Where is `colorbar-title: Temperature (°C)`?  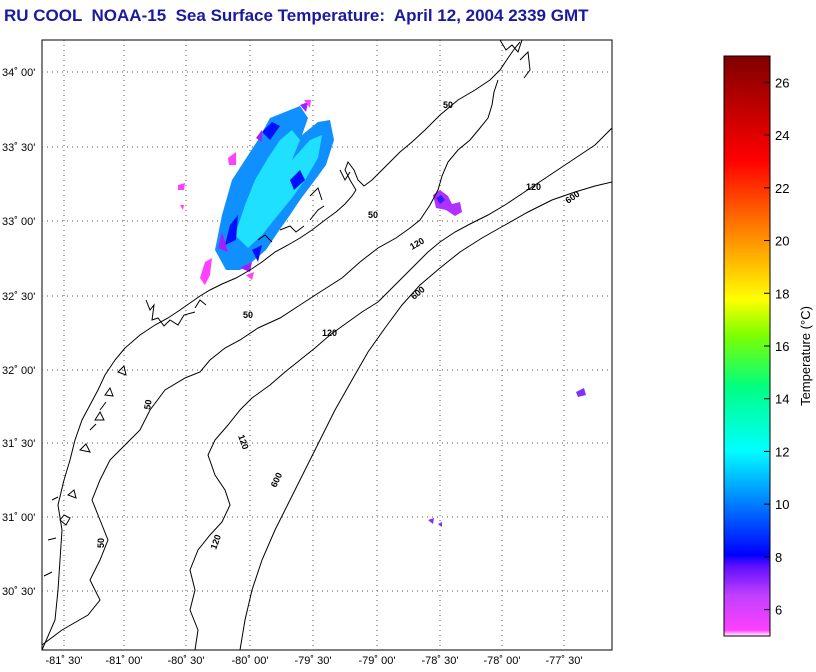 colorbar-title: Temperature (°C) is located at coordinates (805, 356).